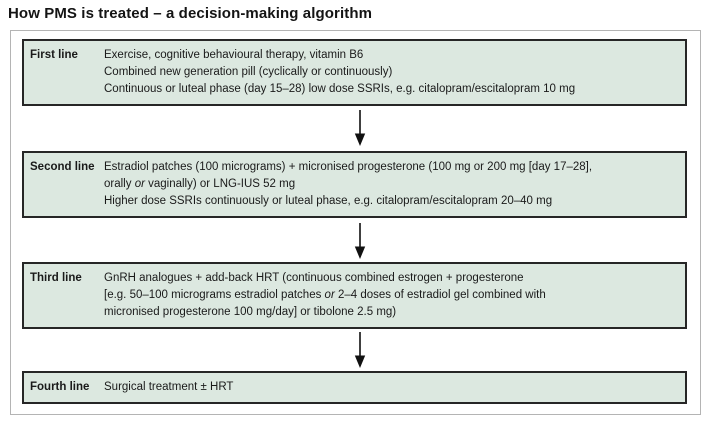  Describe the element at coordinates (169, 387) in the screenshot. I see `treatment-line: Surgical treatment ± HRT` at that location.